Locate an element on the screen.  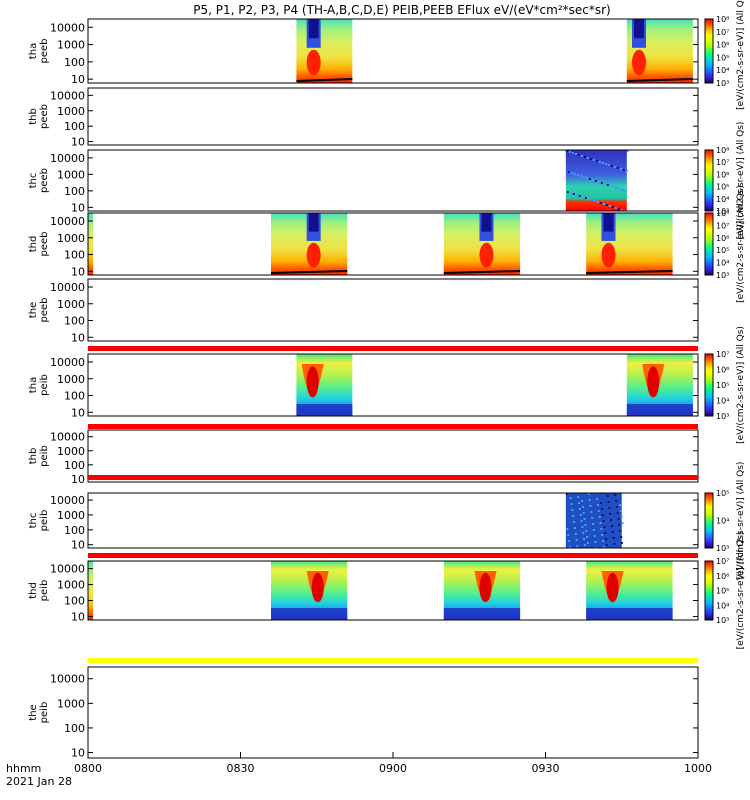
x-tick-label: 1000 is located at coordinates (698, 768).